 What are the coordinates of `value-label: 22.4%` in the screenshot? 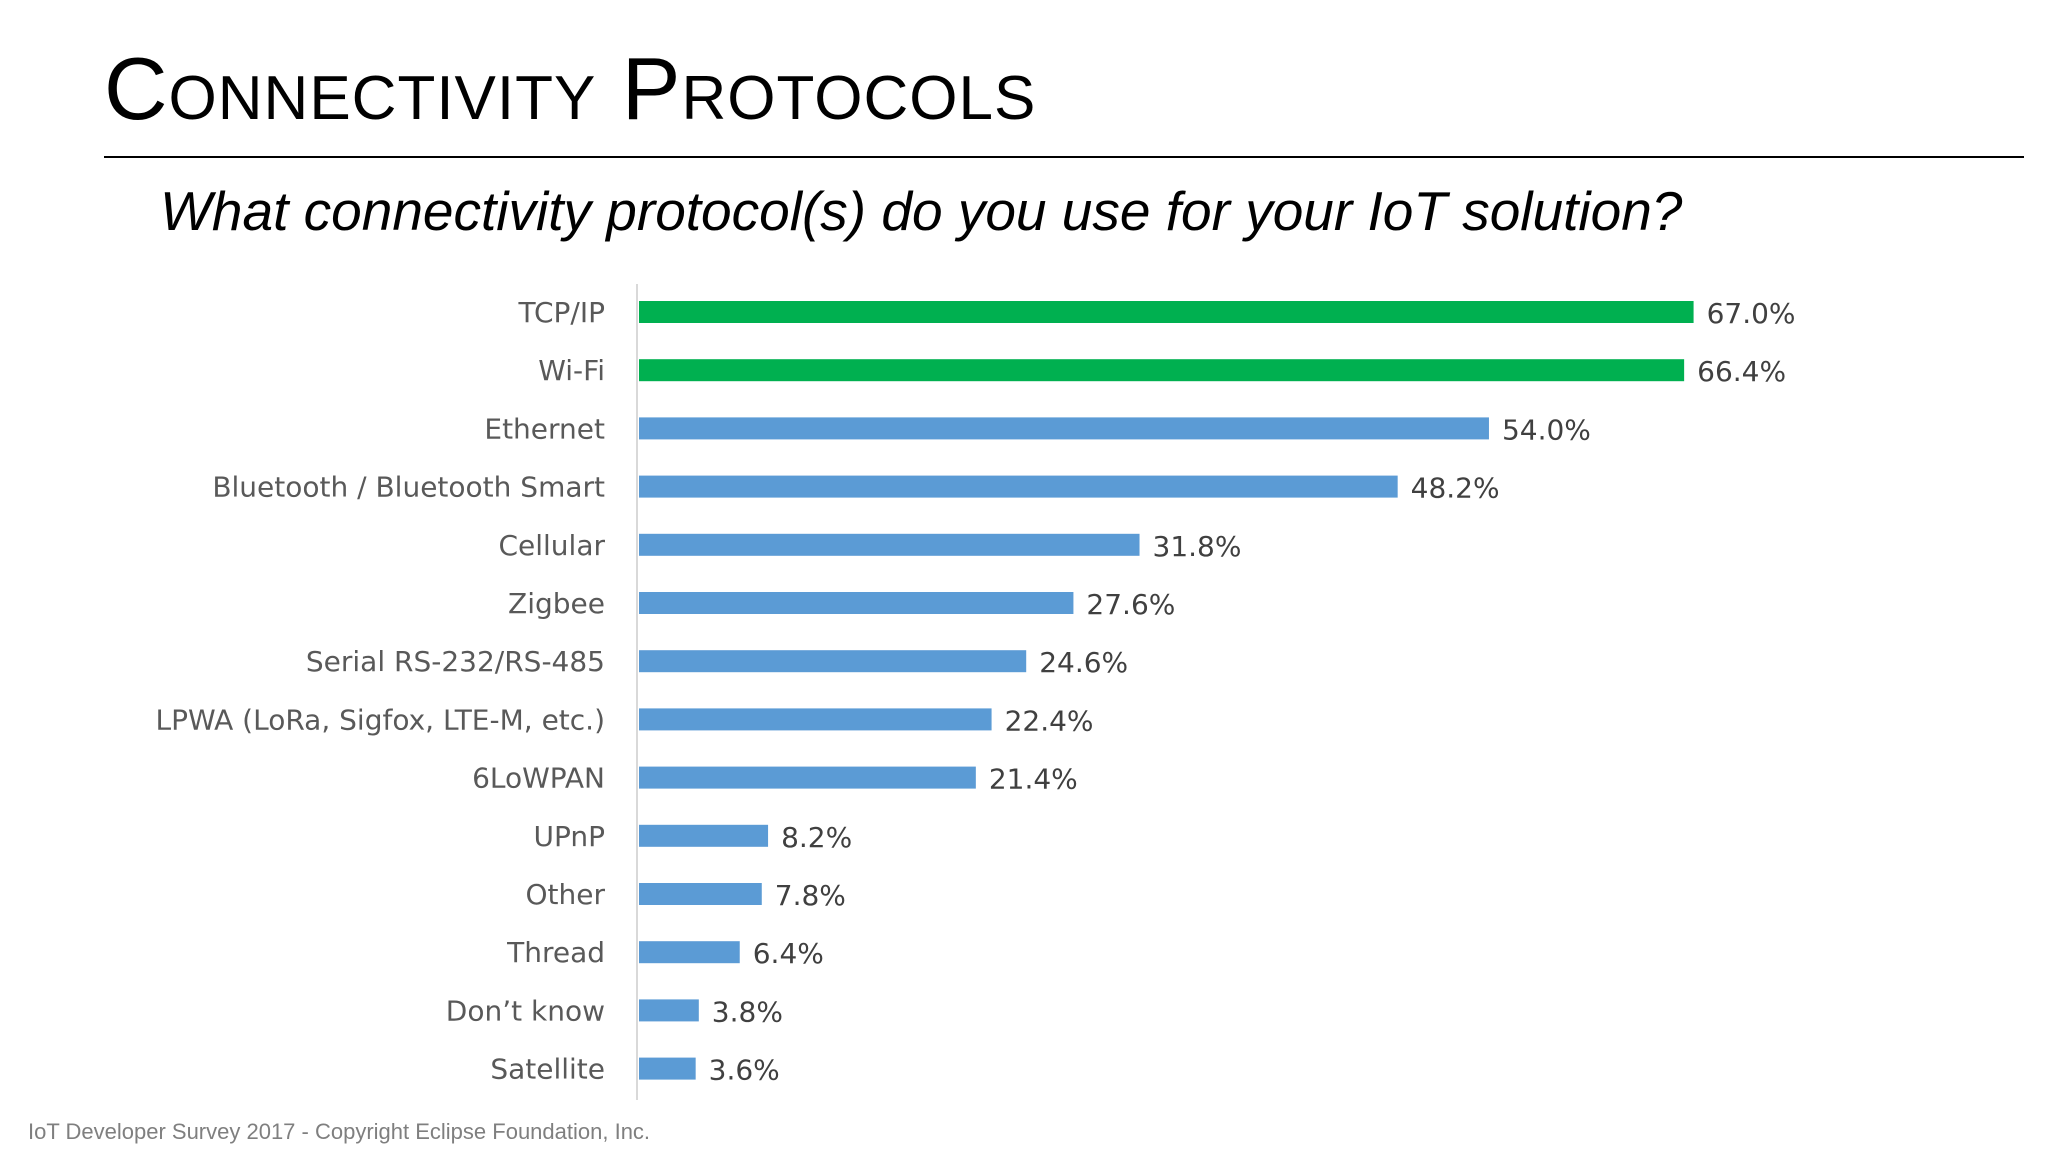 It's located at (1049, 720).